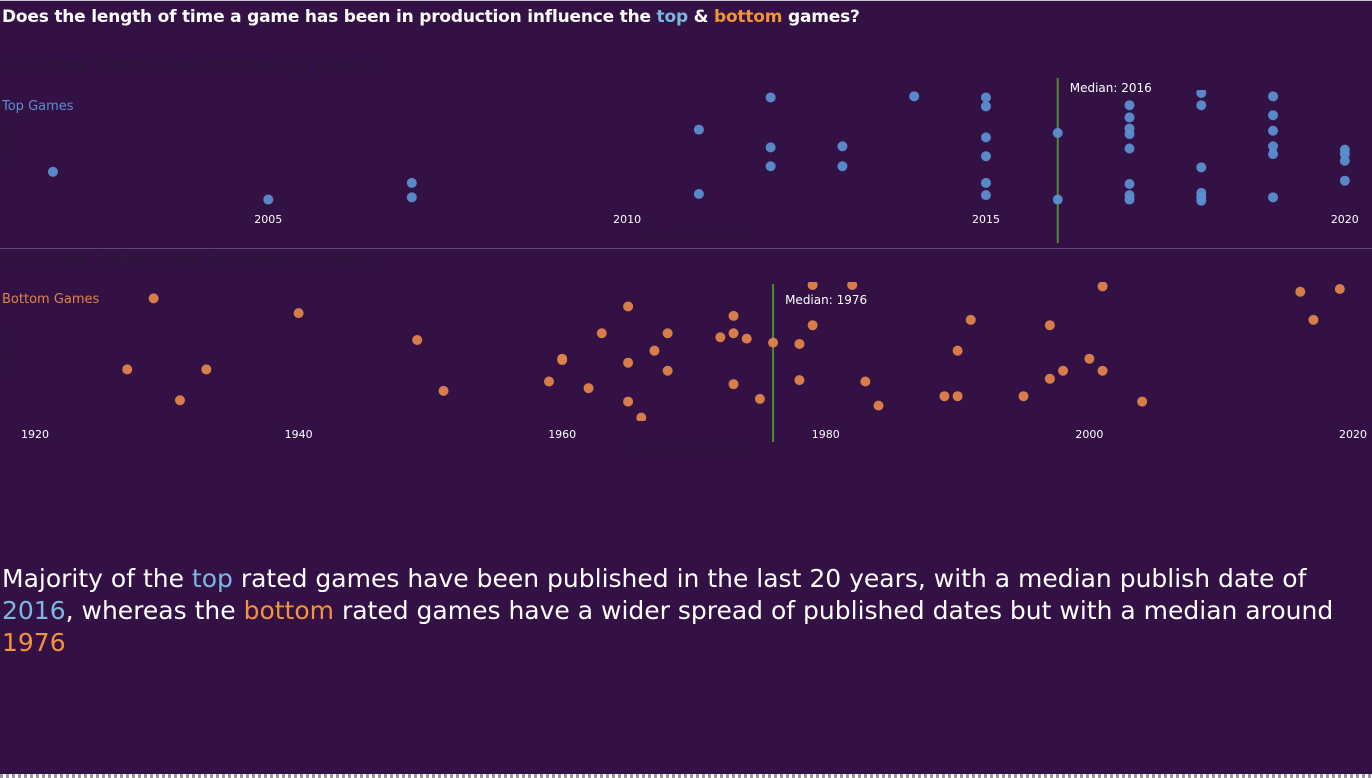 Image resolution: width=1372 pixels, height=778 pixels. Describe the element at coordinates (748, 17) in the screenshot. I see `title-bottom-word: bottom` at that location.